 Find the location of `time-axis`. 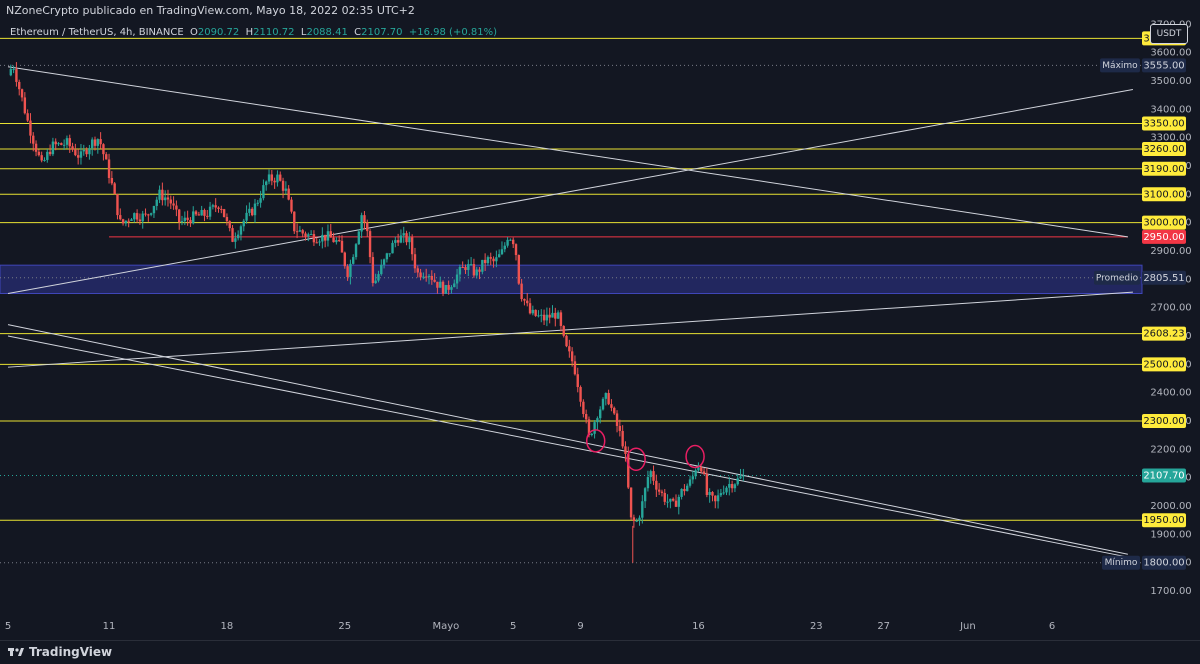

time-axis is located at coordinates (600, 629).